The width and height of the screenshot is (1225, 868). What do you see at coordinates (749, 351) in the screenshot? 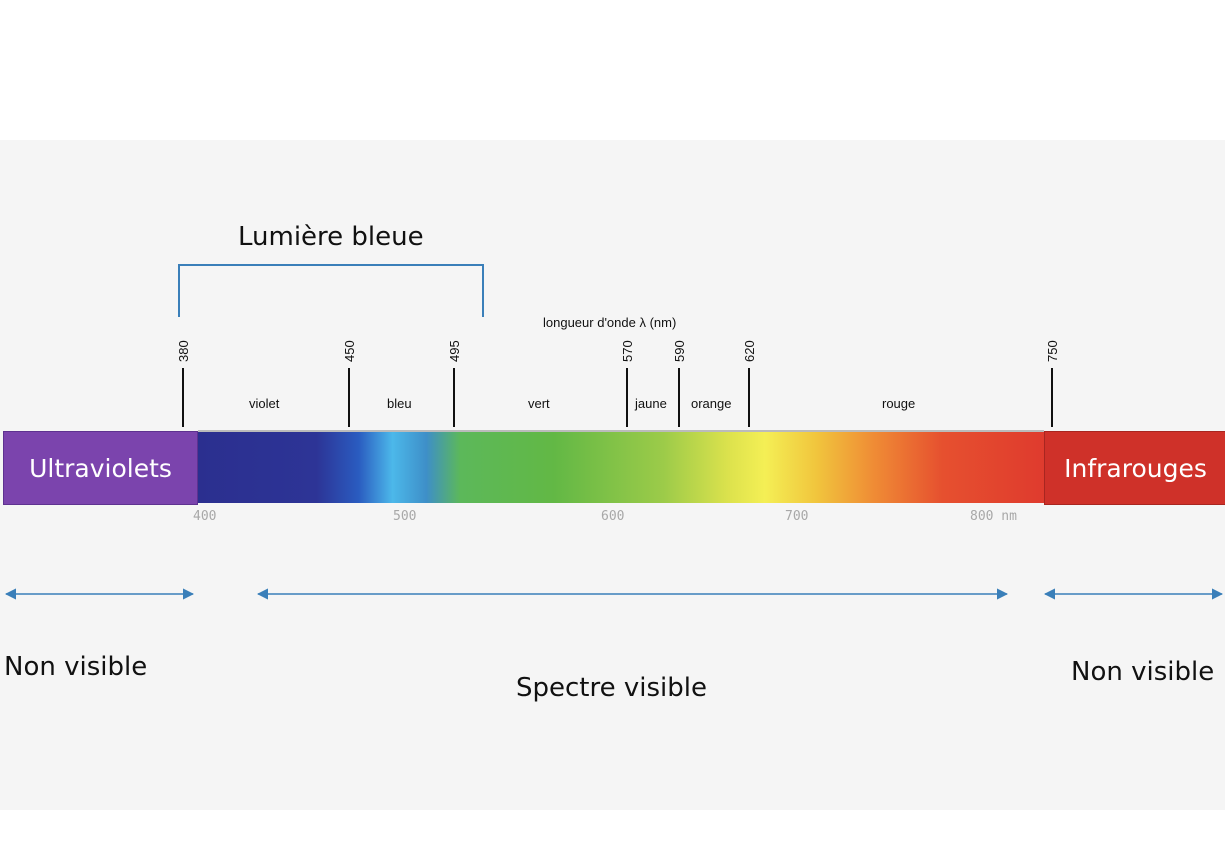
I see `boundary-label-620: 620` at bounding box center [749, 351].